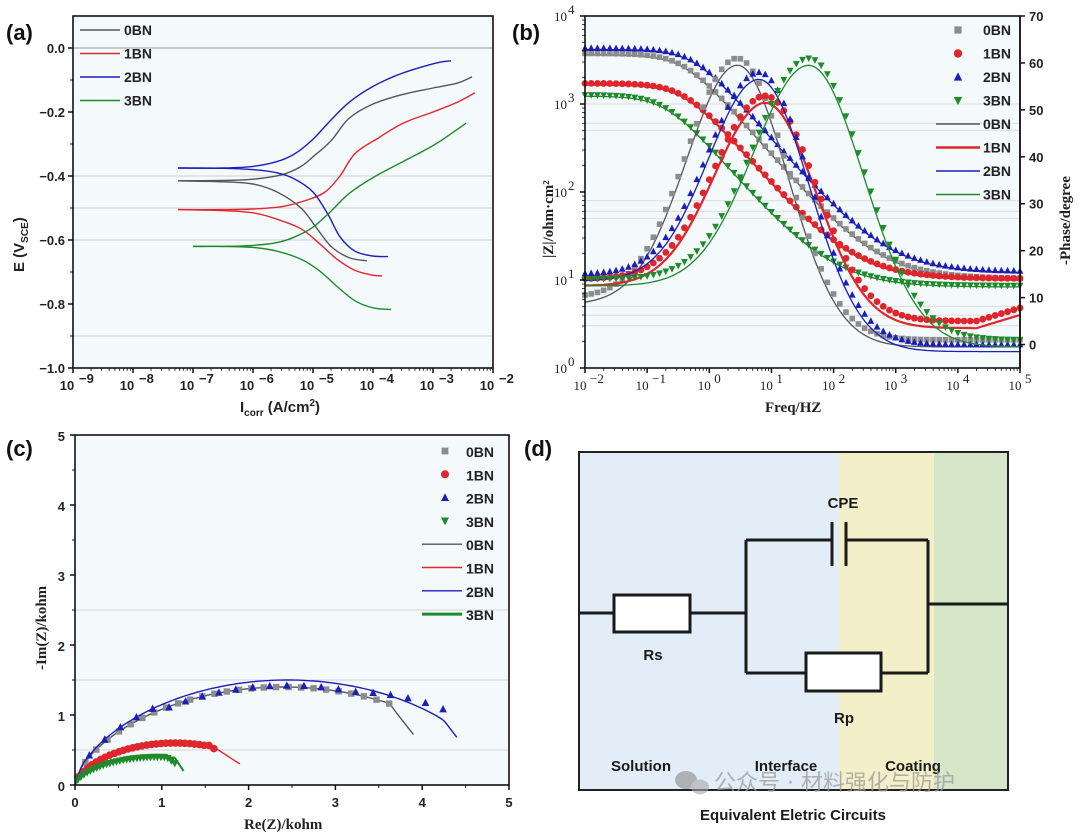 The width and height of the screenshot is (1080, 834). I want to click on y-tick-label: −0.4, so click(52, 176).